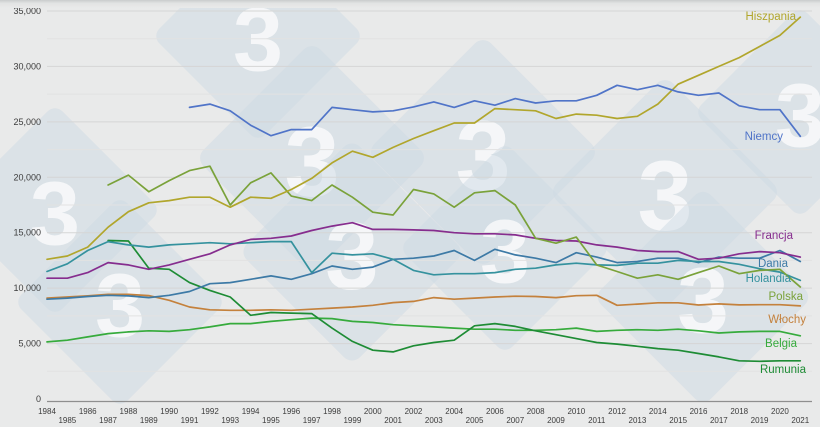 The width and height of the screenshot is (820, 427). What do you see at coordinates (495, 411) in the screenshot?
I see `x-axis-tick-label: 2006` at bounding box center [495, 411].